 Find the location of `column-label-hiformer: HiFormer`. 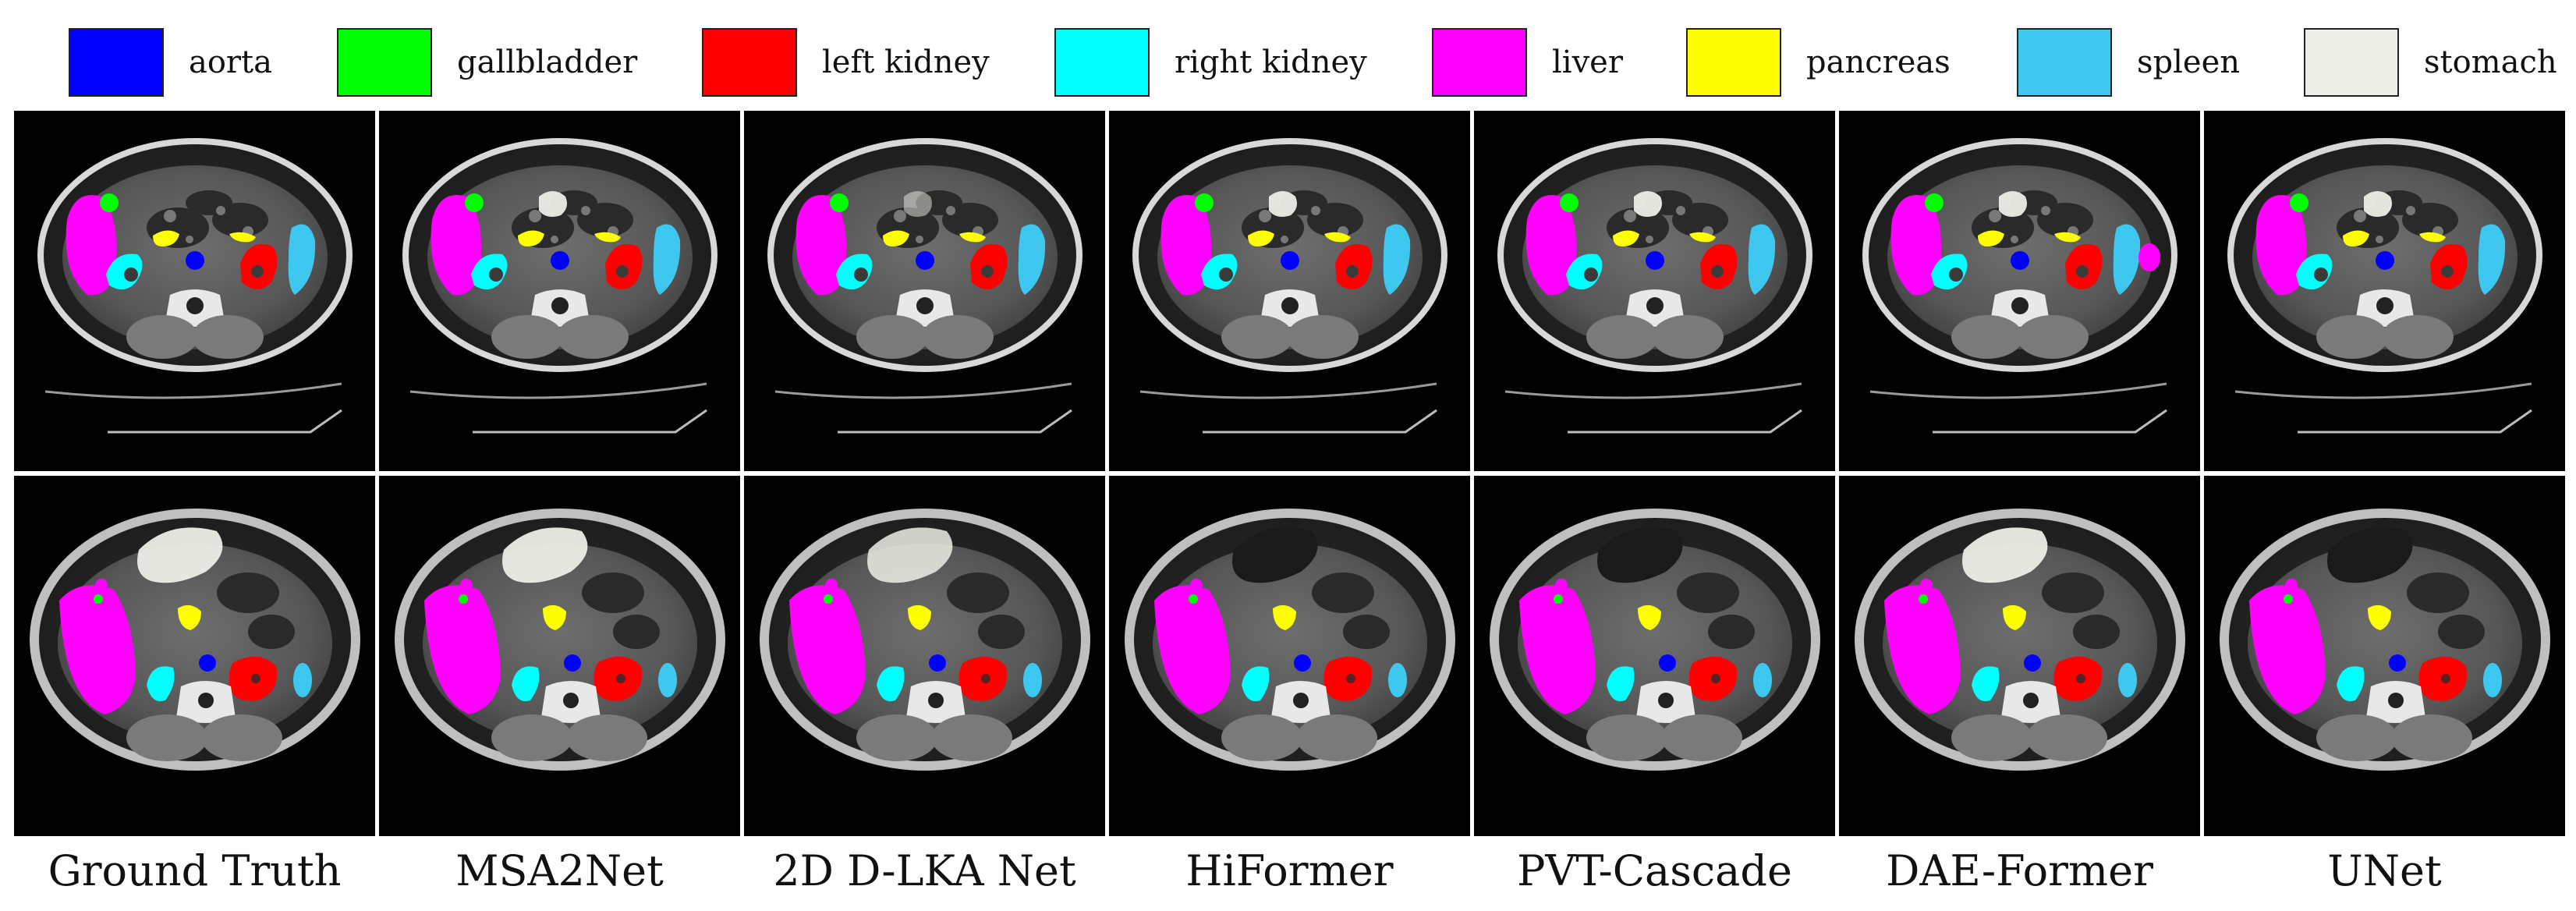

column-label-hiformer: HiFormer is located at coordinates (1289, 870).